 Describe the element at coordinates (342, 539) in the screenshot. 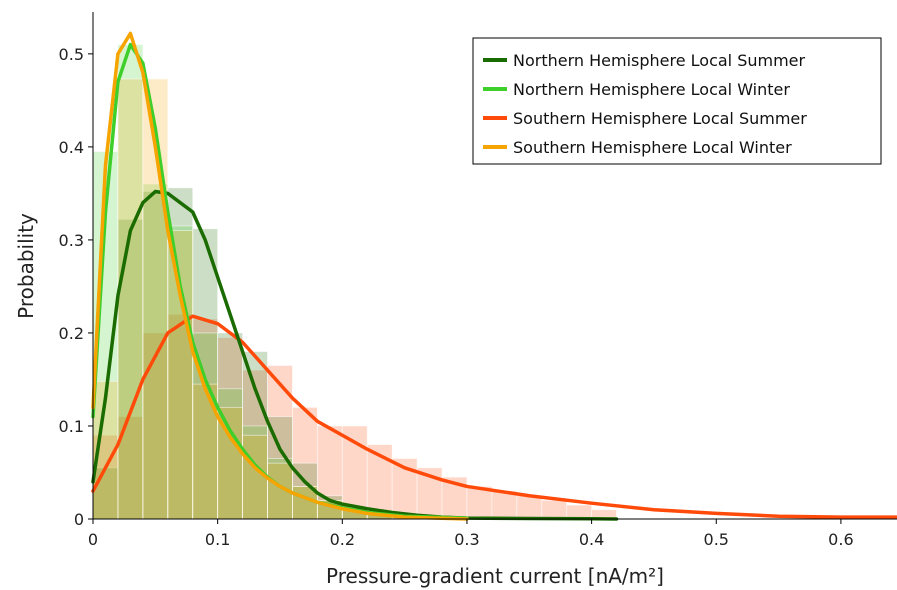

I see `x-tick-label: 0.2` at that location.